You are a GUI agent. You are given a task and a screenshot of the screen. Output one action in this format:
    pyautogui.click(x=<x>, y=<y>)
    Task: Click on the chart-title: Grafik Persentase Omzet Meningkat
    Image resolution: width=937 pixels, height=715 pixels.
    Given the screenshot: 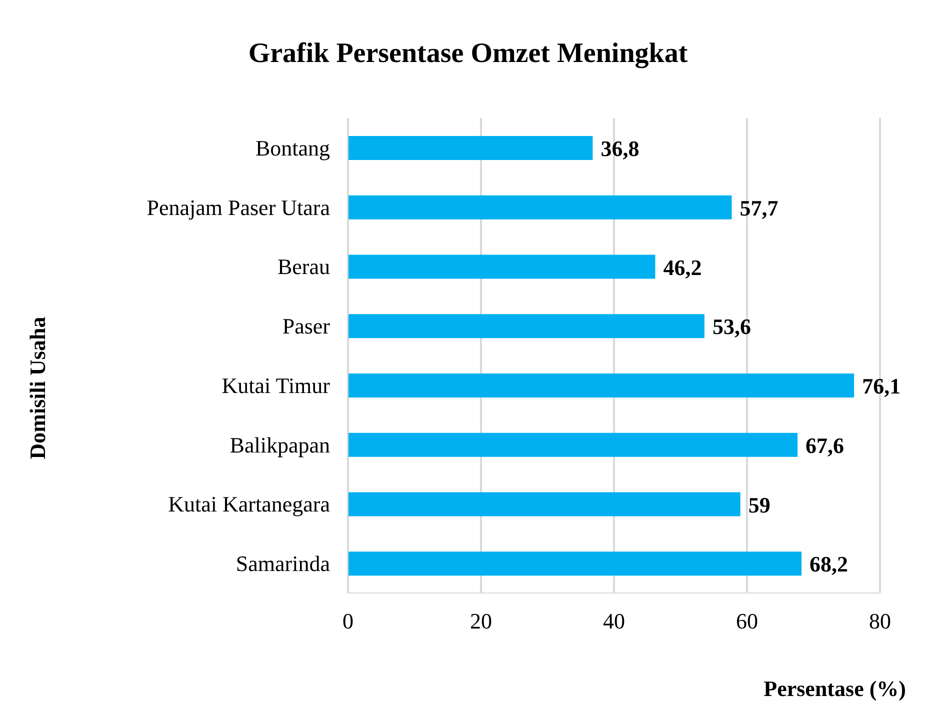 What is the action you would take?
    pyautogui.click(x=468, y=54)
    